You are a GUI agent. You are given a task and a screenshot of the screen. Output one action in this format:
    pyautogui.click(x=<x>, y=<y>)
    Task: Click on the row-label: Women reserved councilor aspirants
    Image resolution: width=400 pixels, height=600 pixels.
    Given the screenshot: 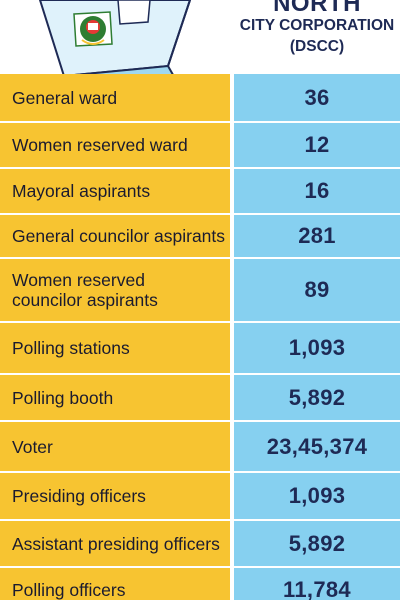 What is the action you would take?
    pyautogui.click(x=85, y=290)
    